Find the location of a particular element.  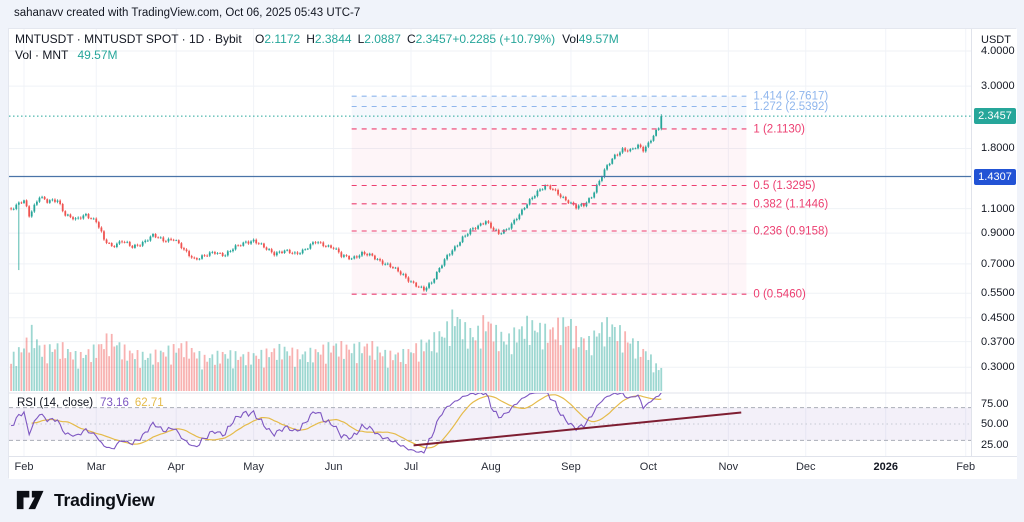

volume-study-value: 49.57M is located at coordinates (97, 55).